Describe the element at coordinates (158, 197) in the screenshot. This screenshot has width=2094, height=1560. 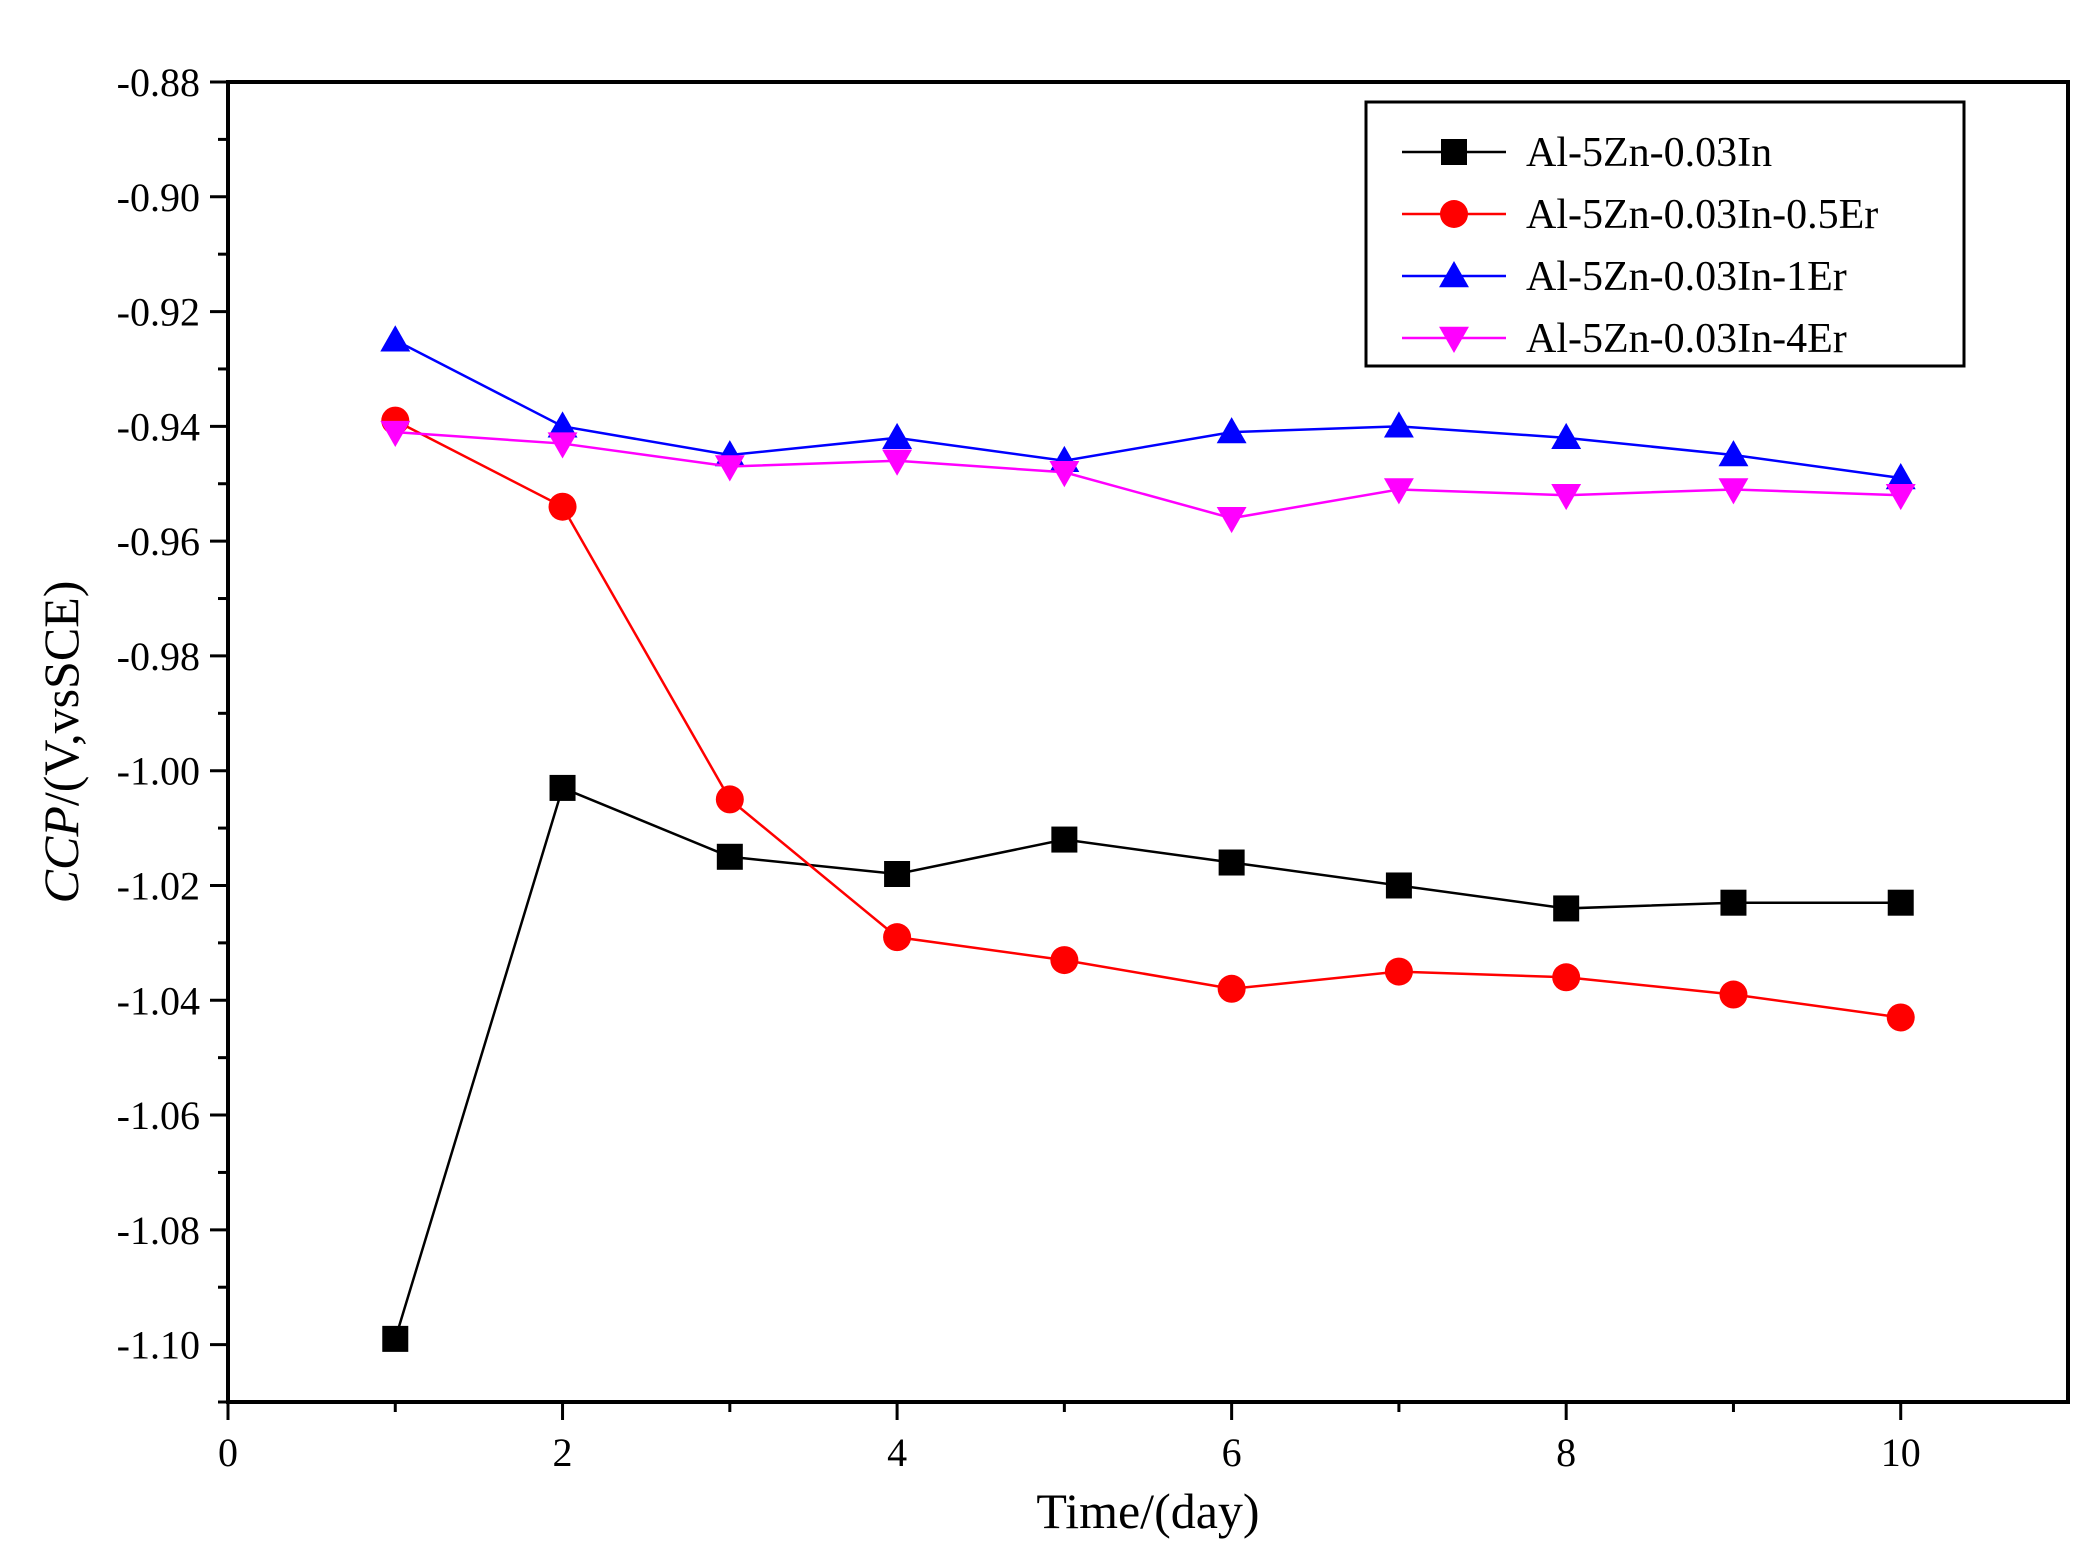
I see `y-tick-label: -0.90` at that location.